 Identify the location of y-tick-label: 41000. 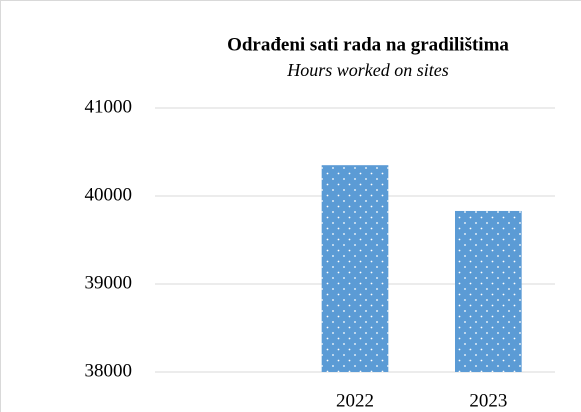
(109, 106).